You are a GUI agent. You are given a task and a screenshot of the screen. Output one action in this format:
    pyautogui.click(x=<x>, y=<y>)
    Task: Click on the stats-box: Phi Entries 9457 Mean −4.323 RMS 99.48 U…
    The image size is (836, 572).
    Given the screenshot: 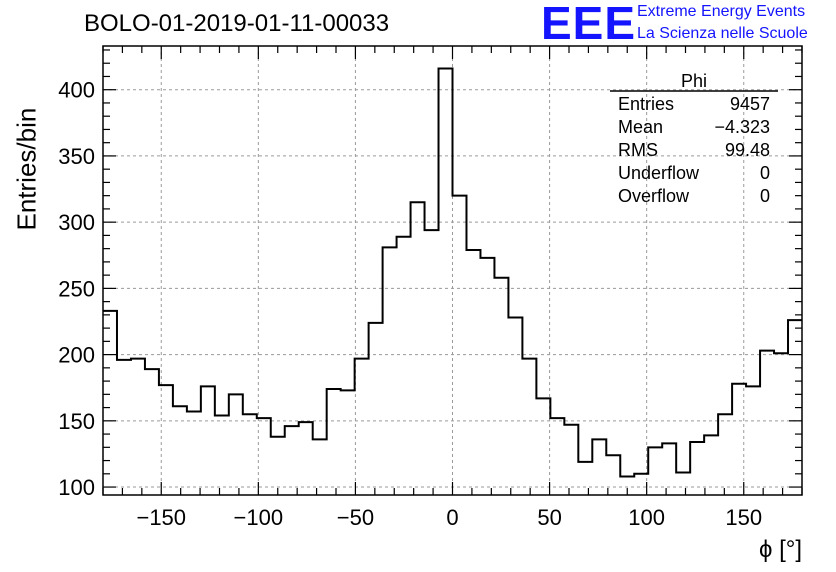 What is the action you would take?
    pyautogui.click(x=694, y=138)
    